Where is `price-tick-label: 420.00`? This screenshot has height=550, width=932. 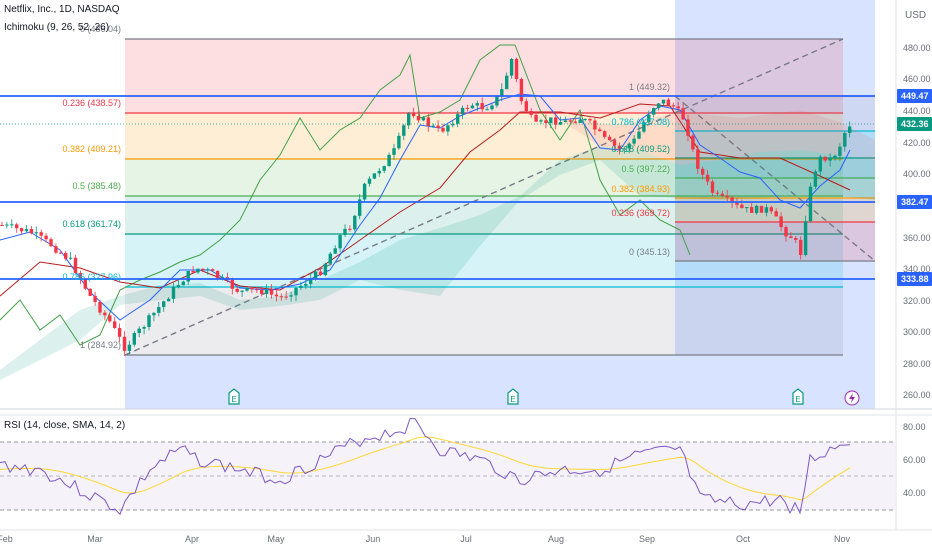 price-tick-label: 420.00 is located at coordinates (917, 143).